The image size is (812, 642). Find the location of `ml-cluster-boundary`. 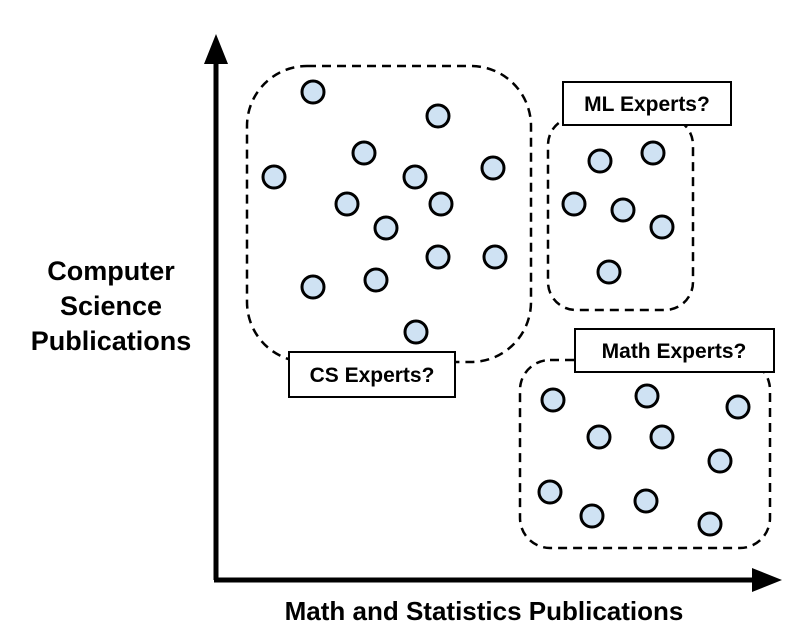

ml-cluster-boundary is located at coordinates (620, 213).